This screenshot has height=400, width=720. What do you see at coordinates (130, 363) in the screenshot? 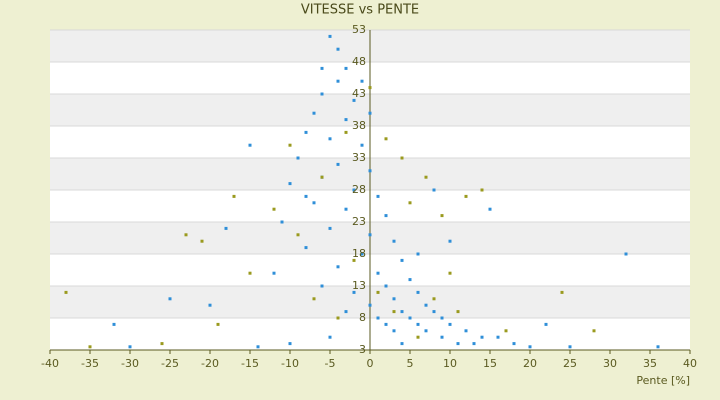
I see `x-tick-label: -30` at bounding box center [130, 363].